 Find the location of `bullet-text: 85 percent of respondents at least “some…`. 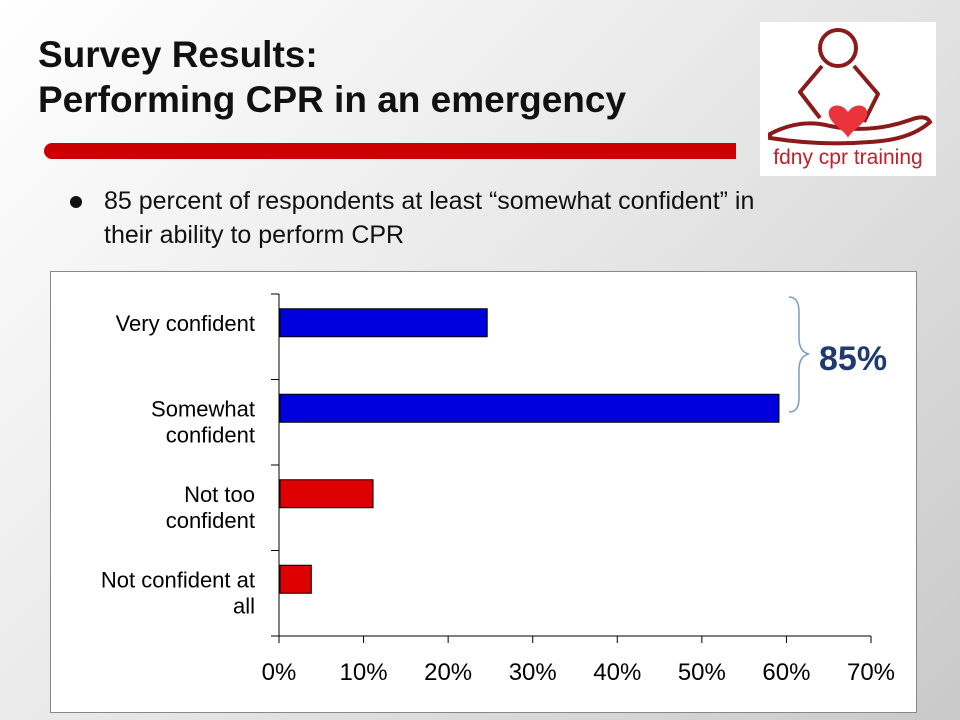

bullet-text: 85 percent of respondents at least “some… is located at coordinates (429, 218).